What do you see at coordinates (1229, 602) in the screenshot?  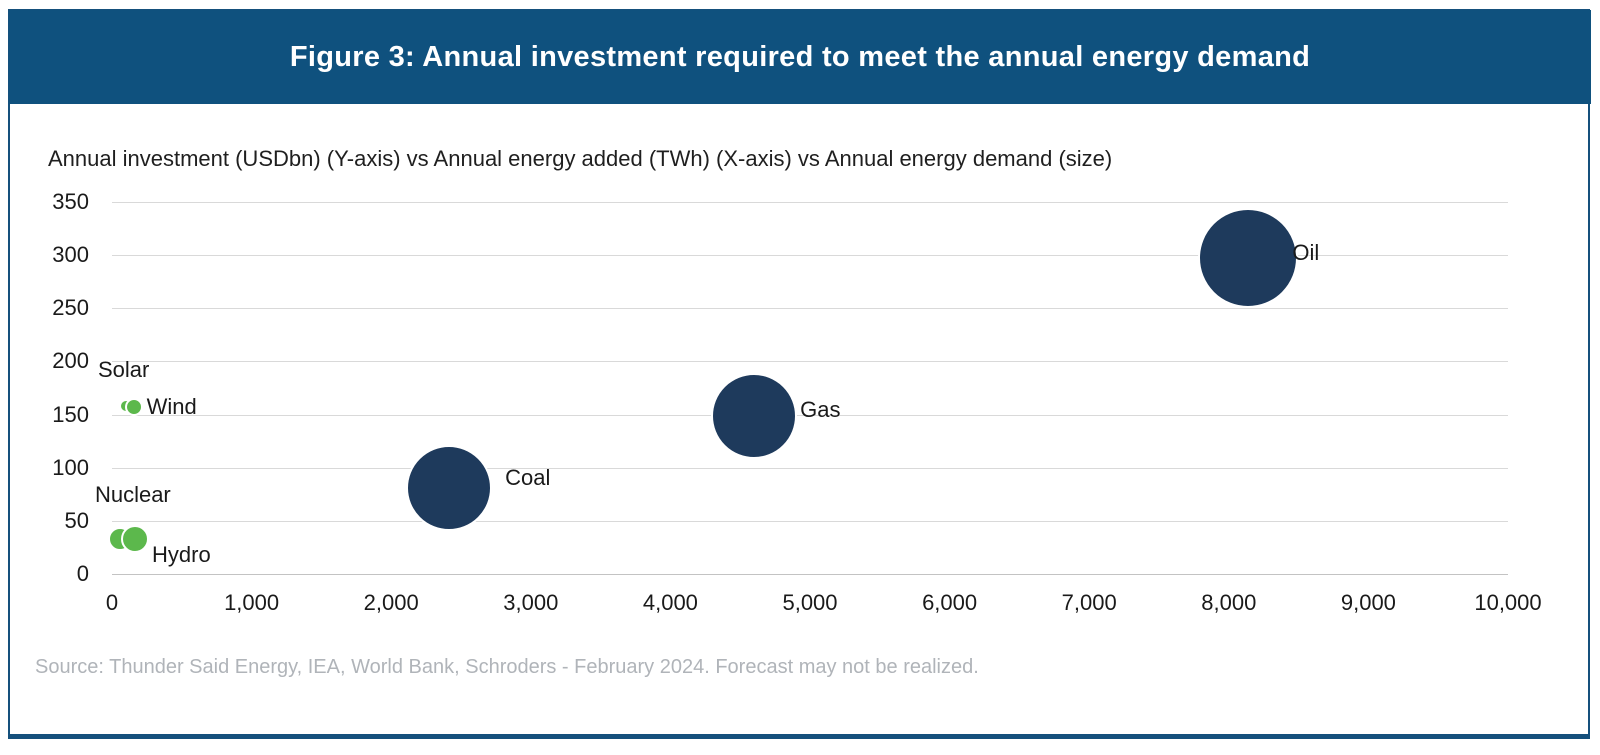 I see `x-axis-tick-label: 8,000` at bounding box center [1229, 602].